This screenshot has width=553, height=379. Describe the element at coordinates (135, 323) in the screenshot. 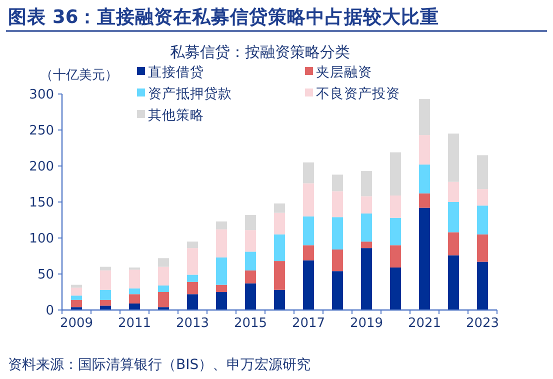

I see `x-tick-label: 2011` at that location.